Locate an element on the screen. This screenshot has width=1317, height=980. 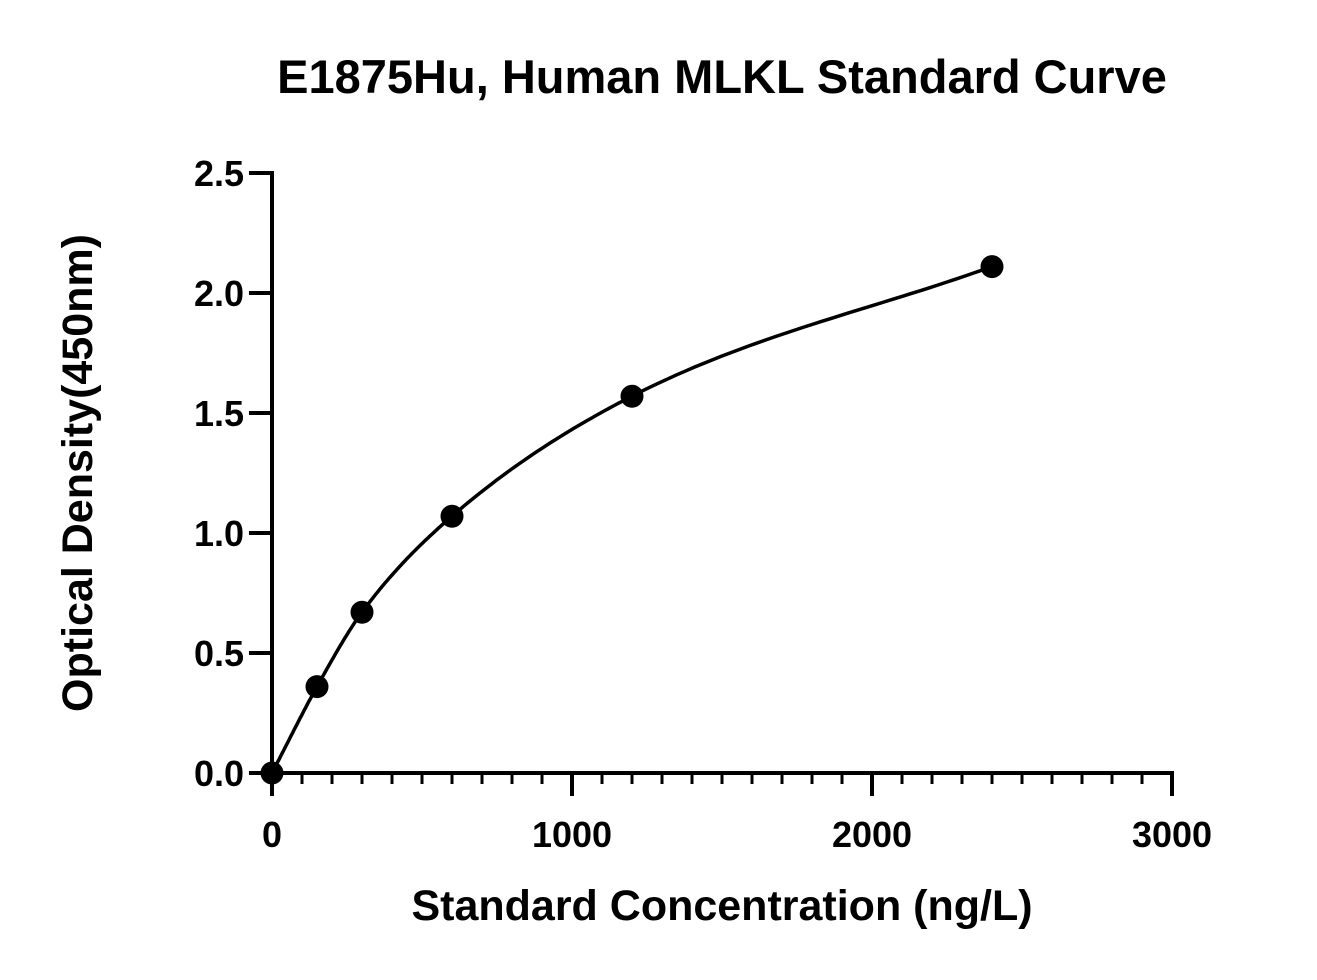
x-tick-label: 3000 is located at coordinates (1172, 834).